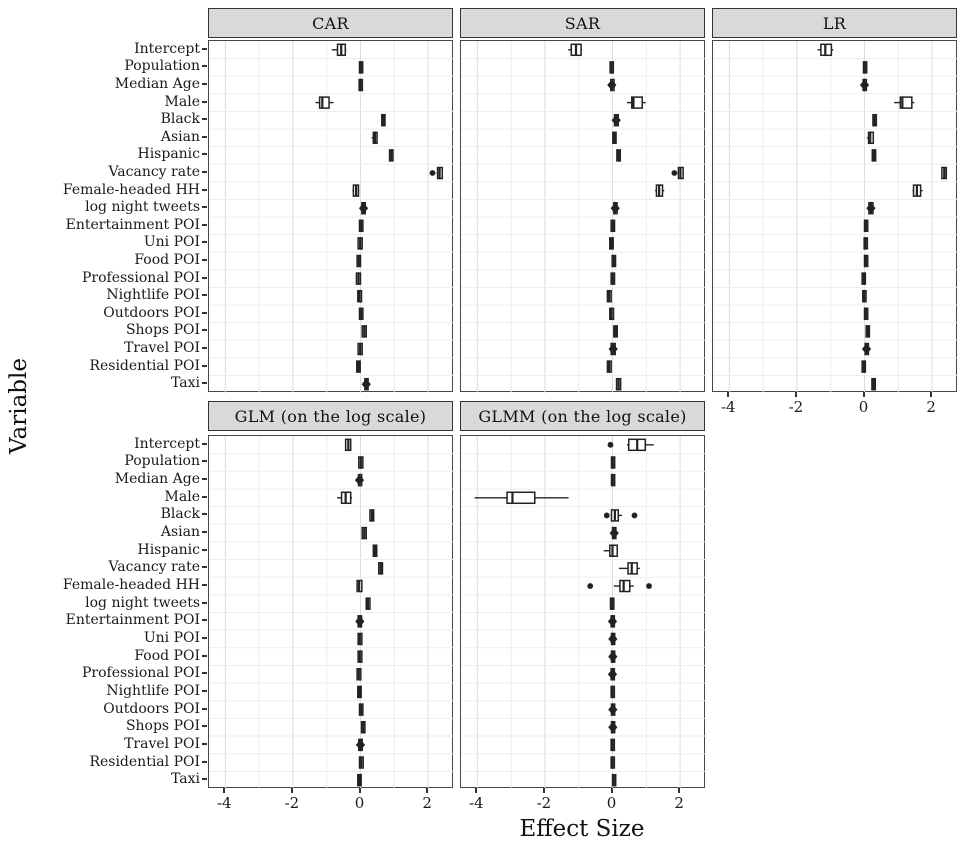 This screenshot has height=850, width=965. I want to click on y-tick-label: Professional POI, so click(140, 277).